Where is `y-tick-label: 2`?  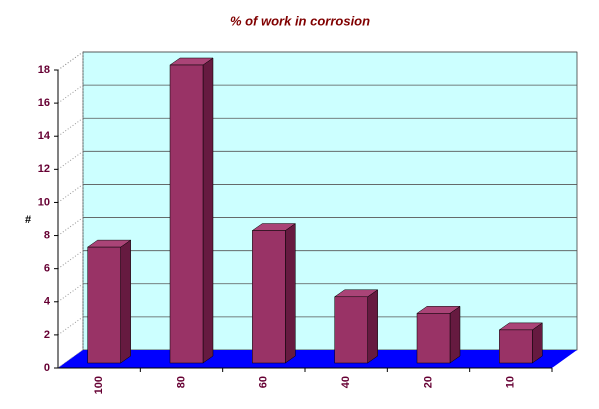
y-tick-label: 2 is located at coordinates (47, 335).